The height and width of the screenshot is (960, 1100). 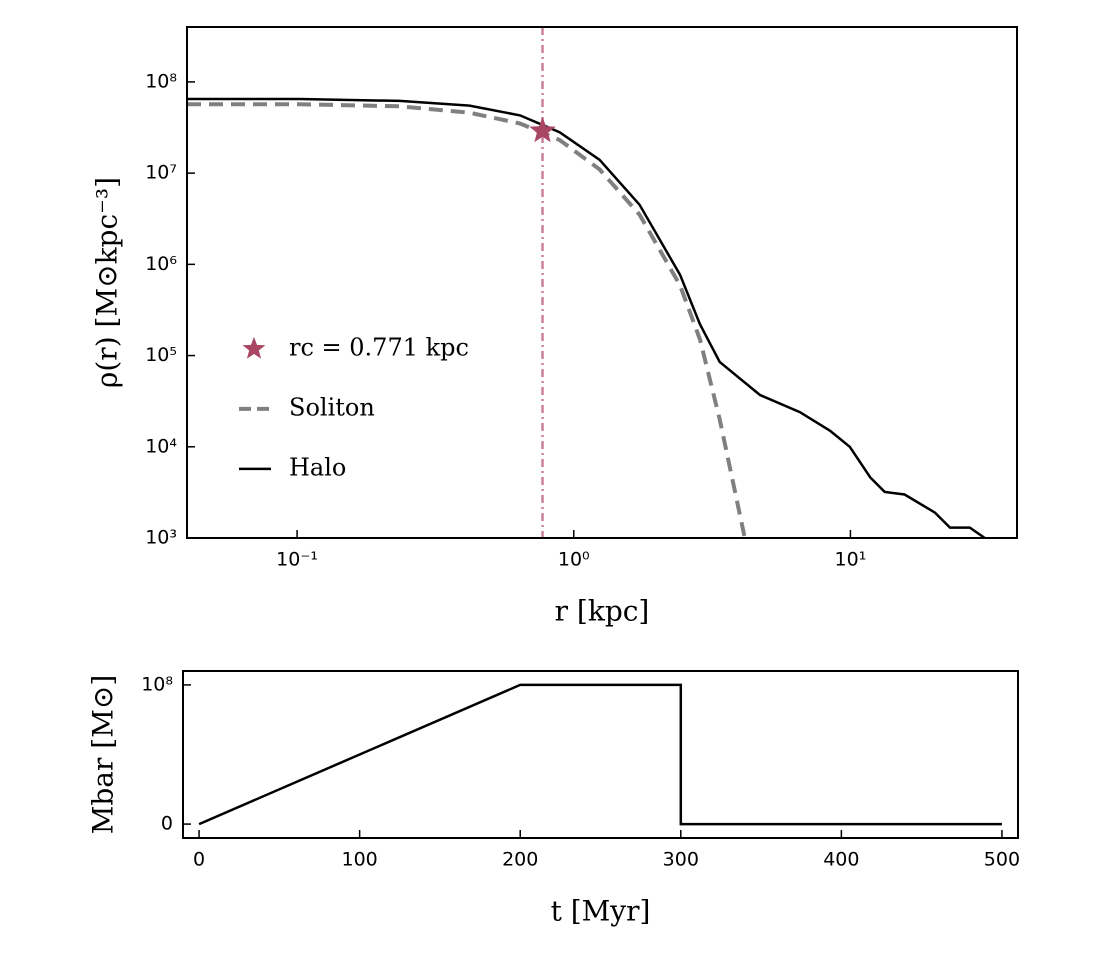 I want to click on x-tick-label: 10¹, so click(x=851, y=560).